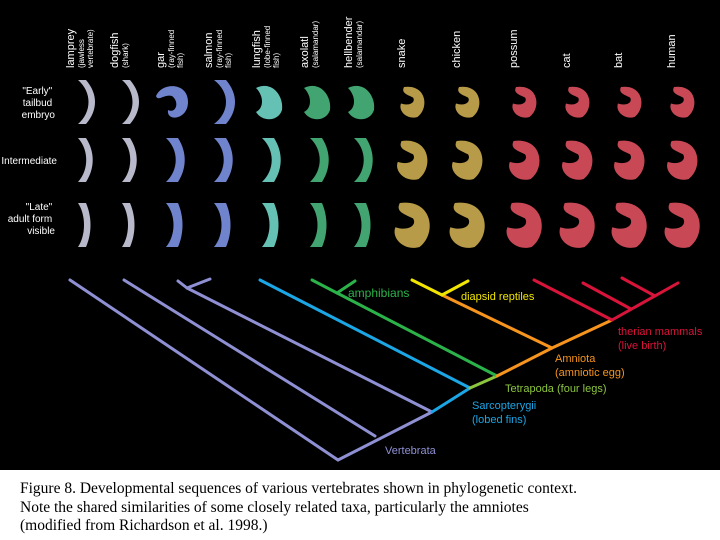 The height and width of the screenshot is (540, 720). What do you see at coordinates (451, 400) in the screenshot?
I see `branch-sarcopterygii-stem` at bounding box center [451, 400].